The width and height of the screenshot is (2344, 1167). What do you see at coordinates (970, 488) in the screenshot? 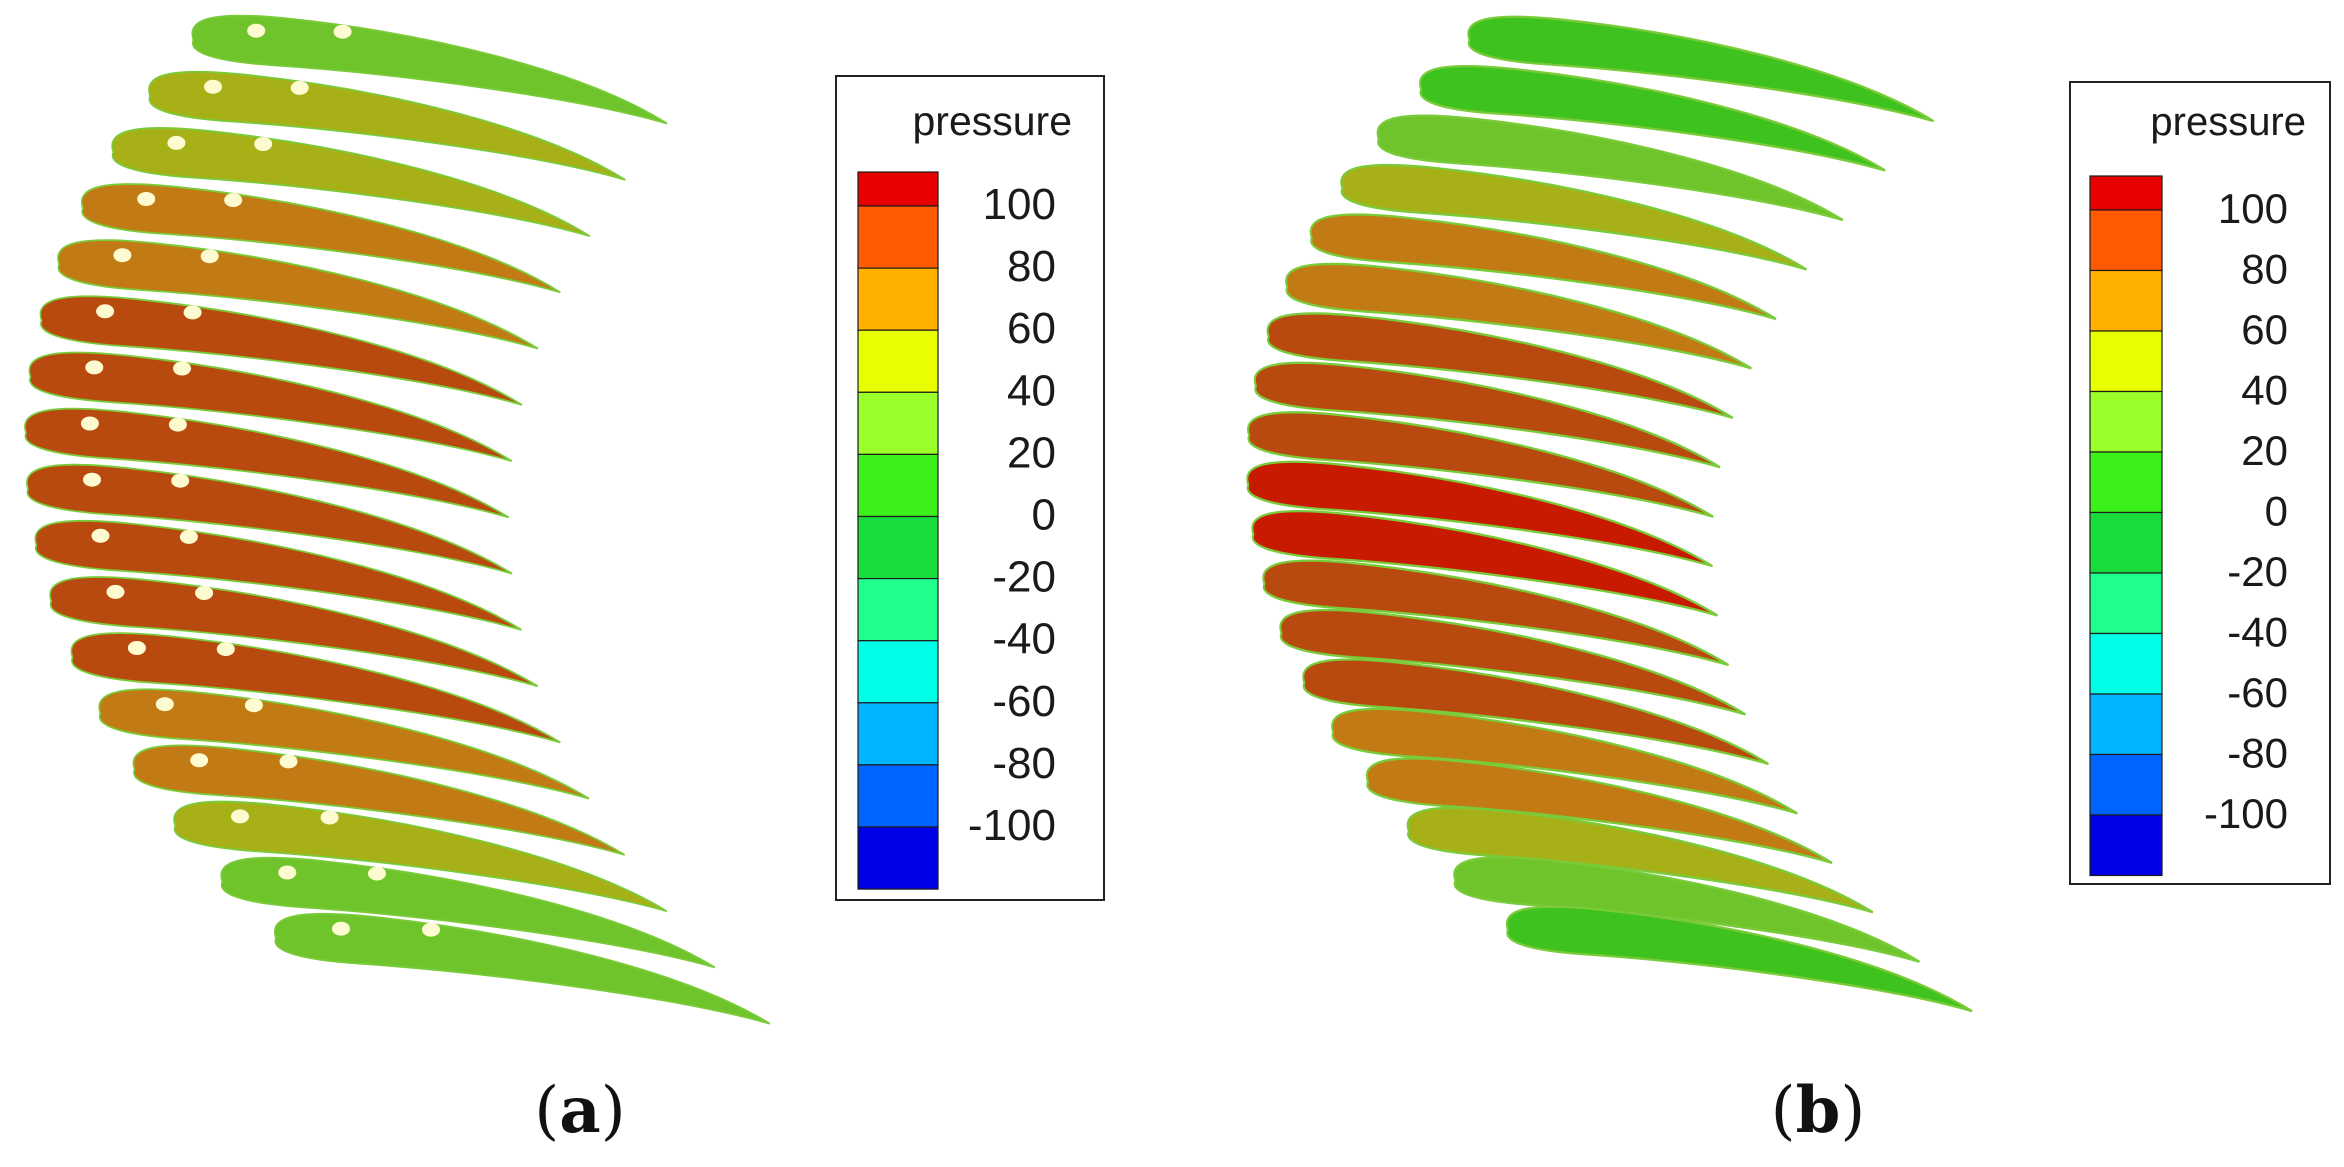
I see `legend-panel-a: pressure 100 80 60 40 20 0 -20 -40 -60 -80 -100` at bounding box center [970, 488].